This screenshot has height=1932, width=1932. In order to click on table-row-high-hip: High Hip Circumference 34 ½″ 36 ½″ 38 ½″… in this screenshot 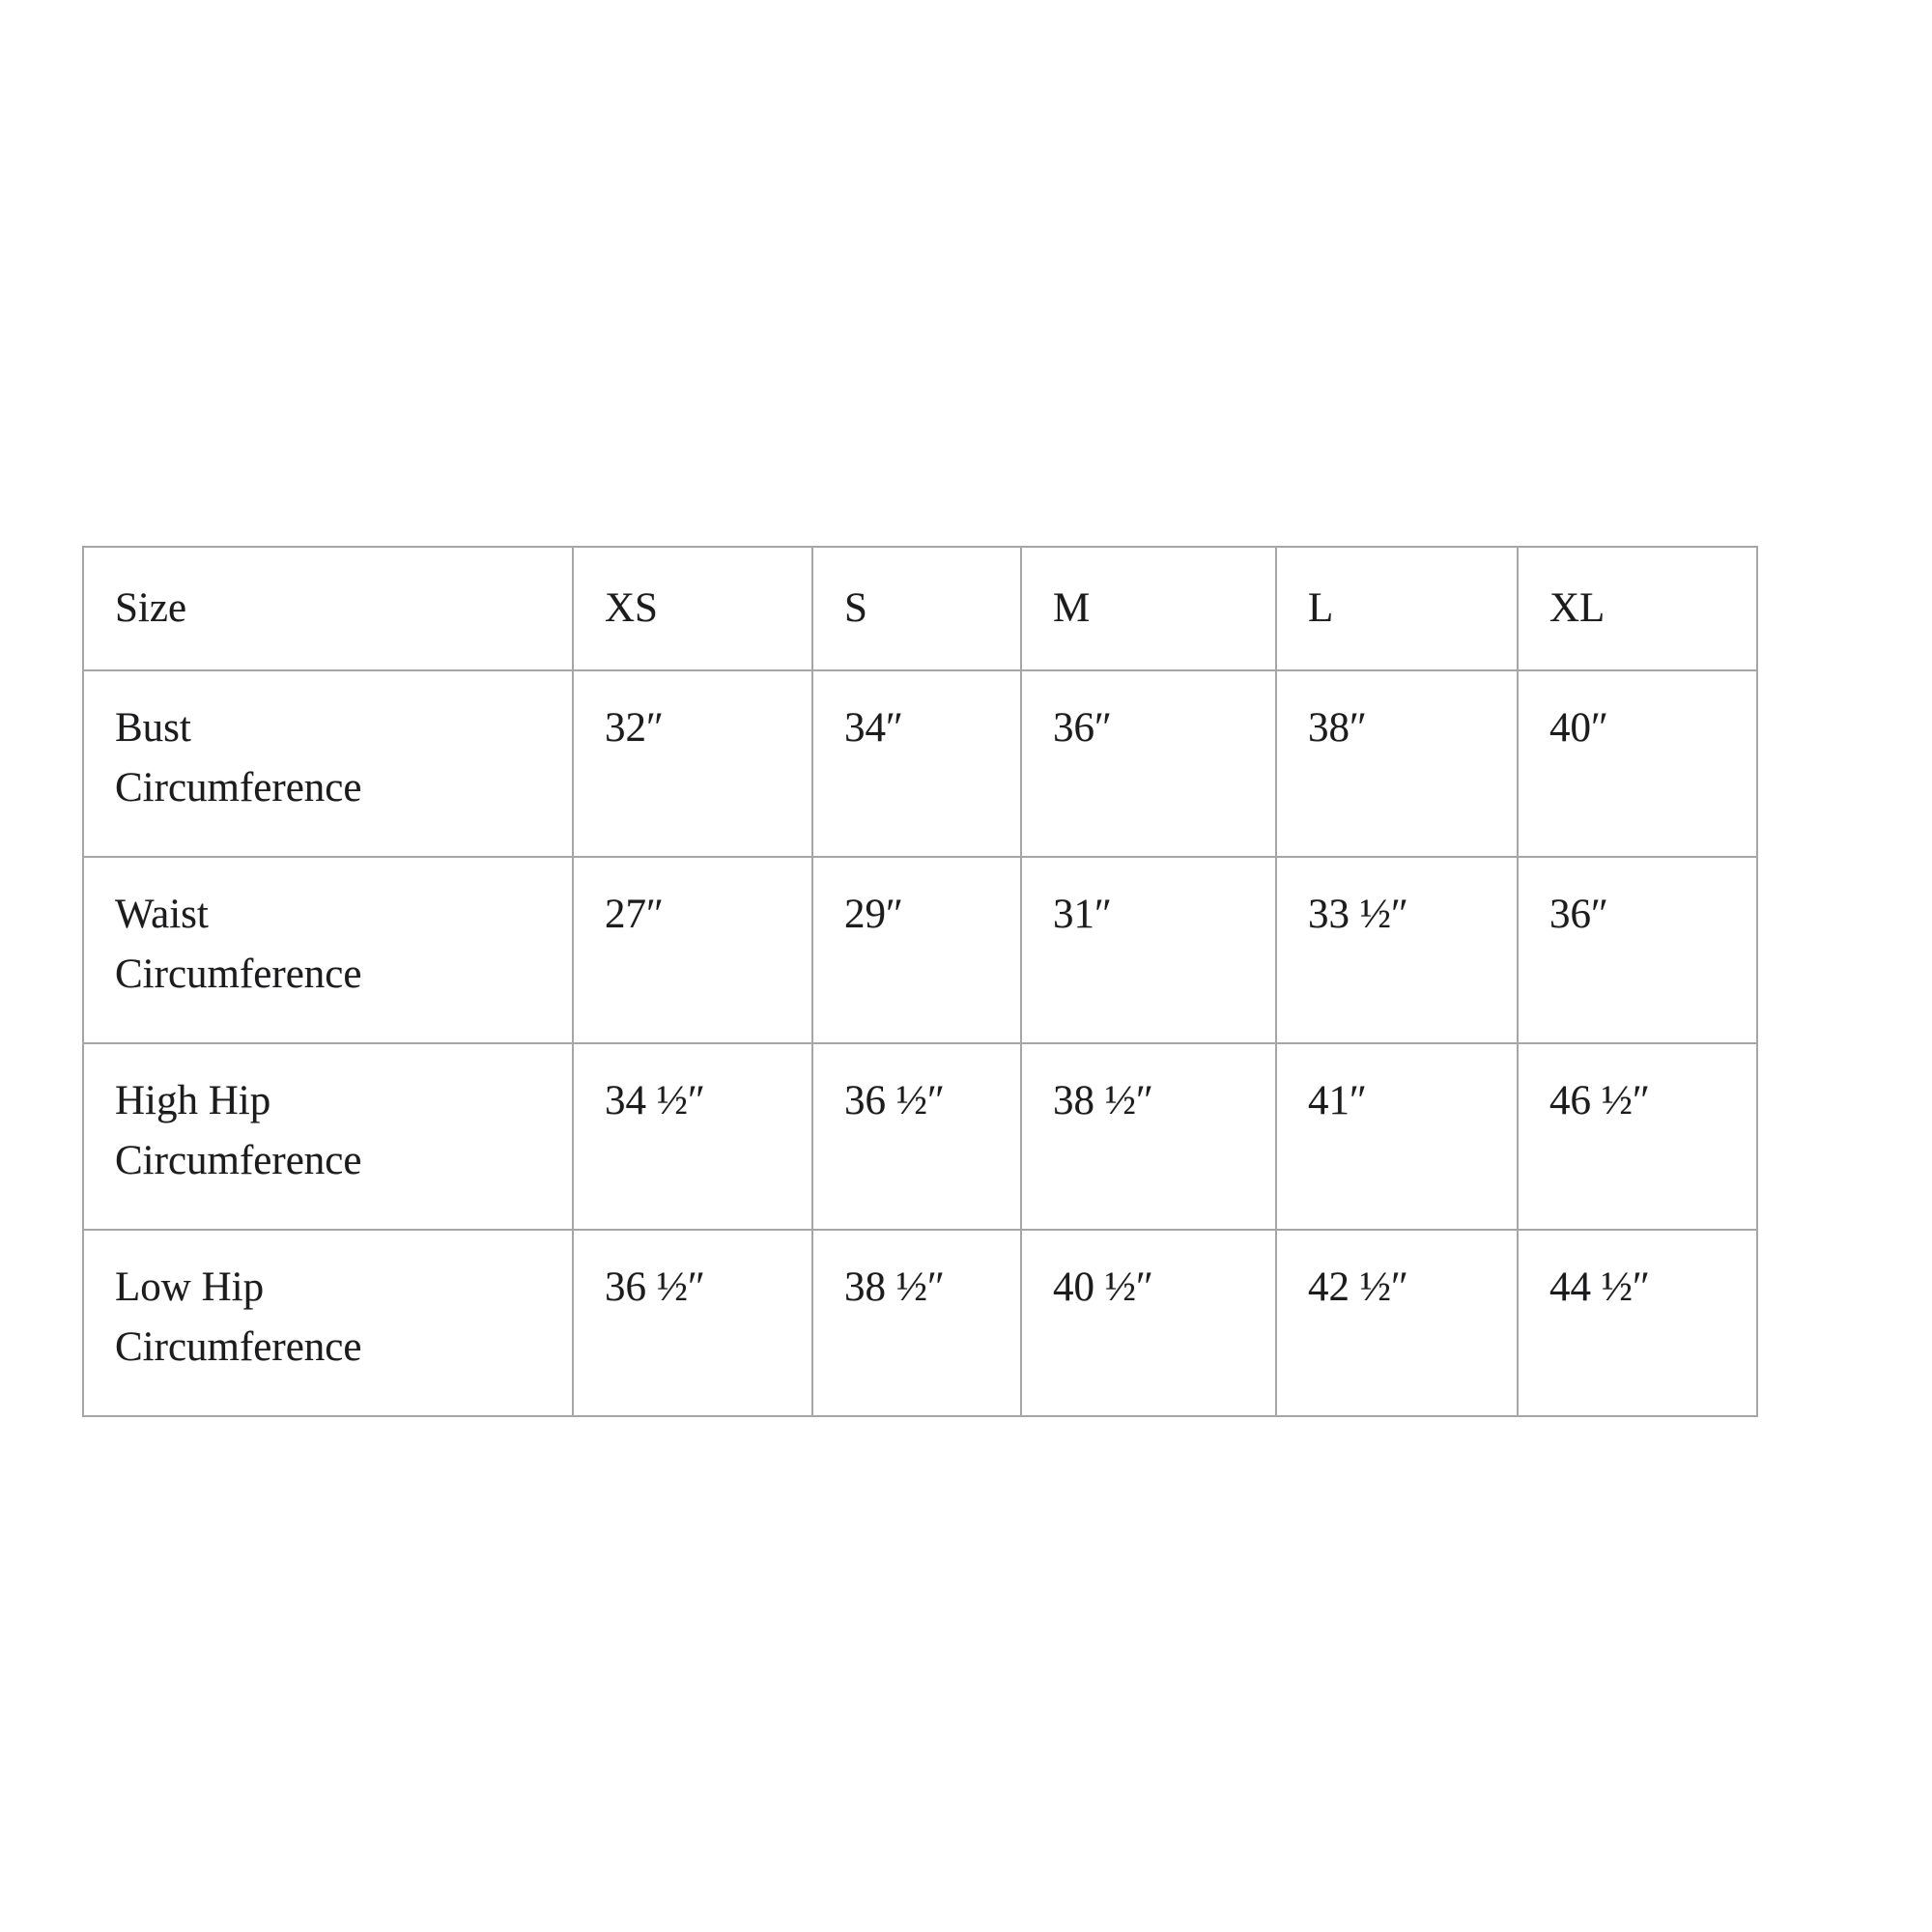, I will do `click(920, 1136)`.